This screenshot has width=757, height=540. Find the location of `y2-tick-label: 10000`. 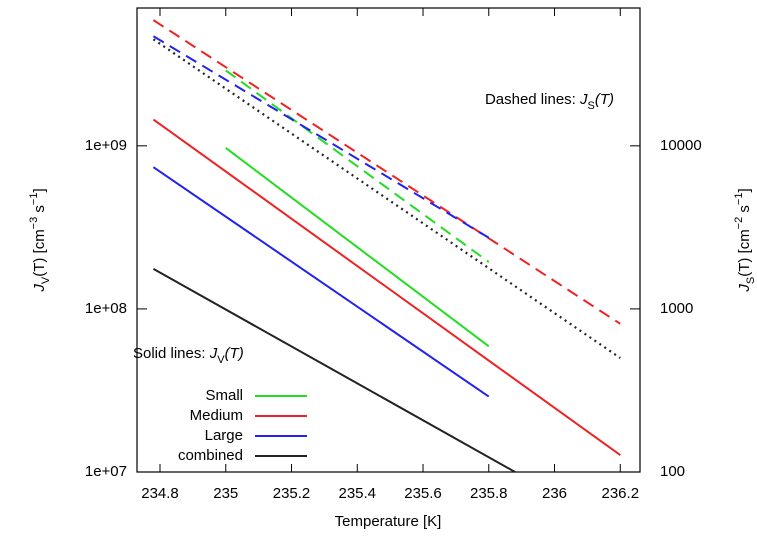

y2-tick-label: 10000 is located at coordinates (681, 145).